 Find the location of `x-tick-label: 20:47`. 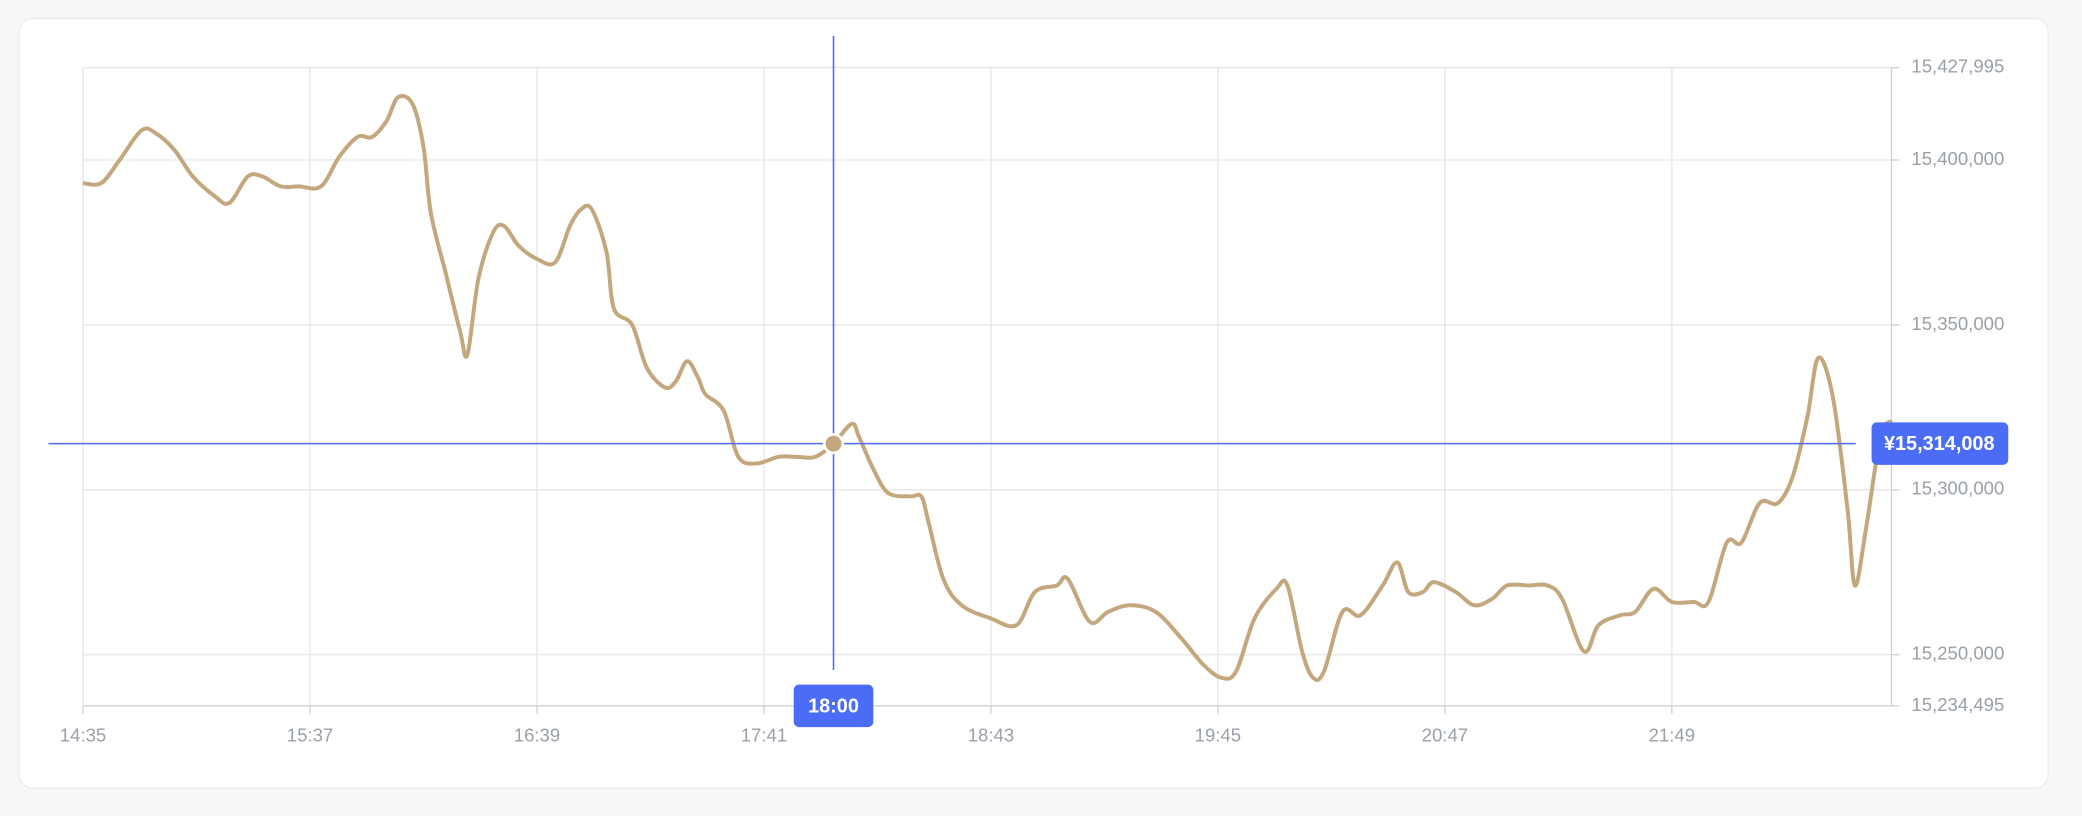

x-tick-label: 20:47 is located at coordinates (1445, 734).